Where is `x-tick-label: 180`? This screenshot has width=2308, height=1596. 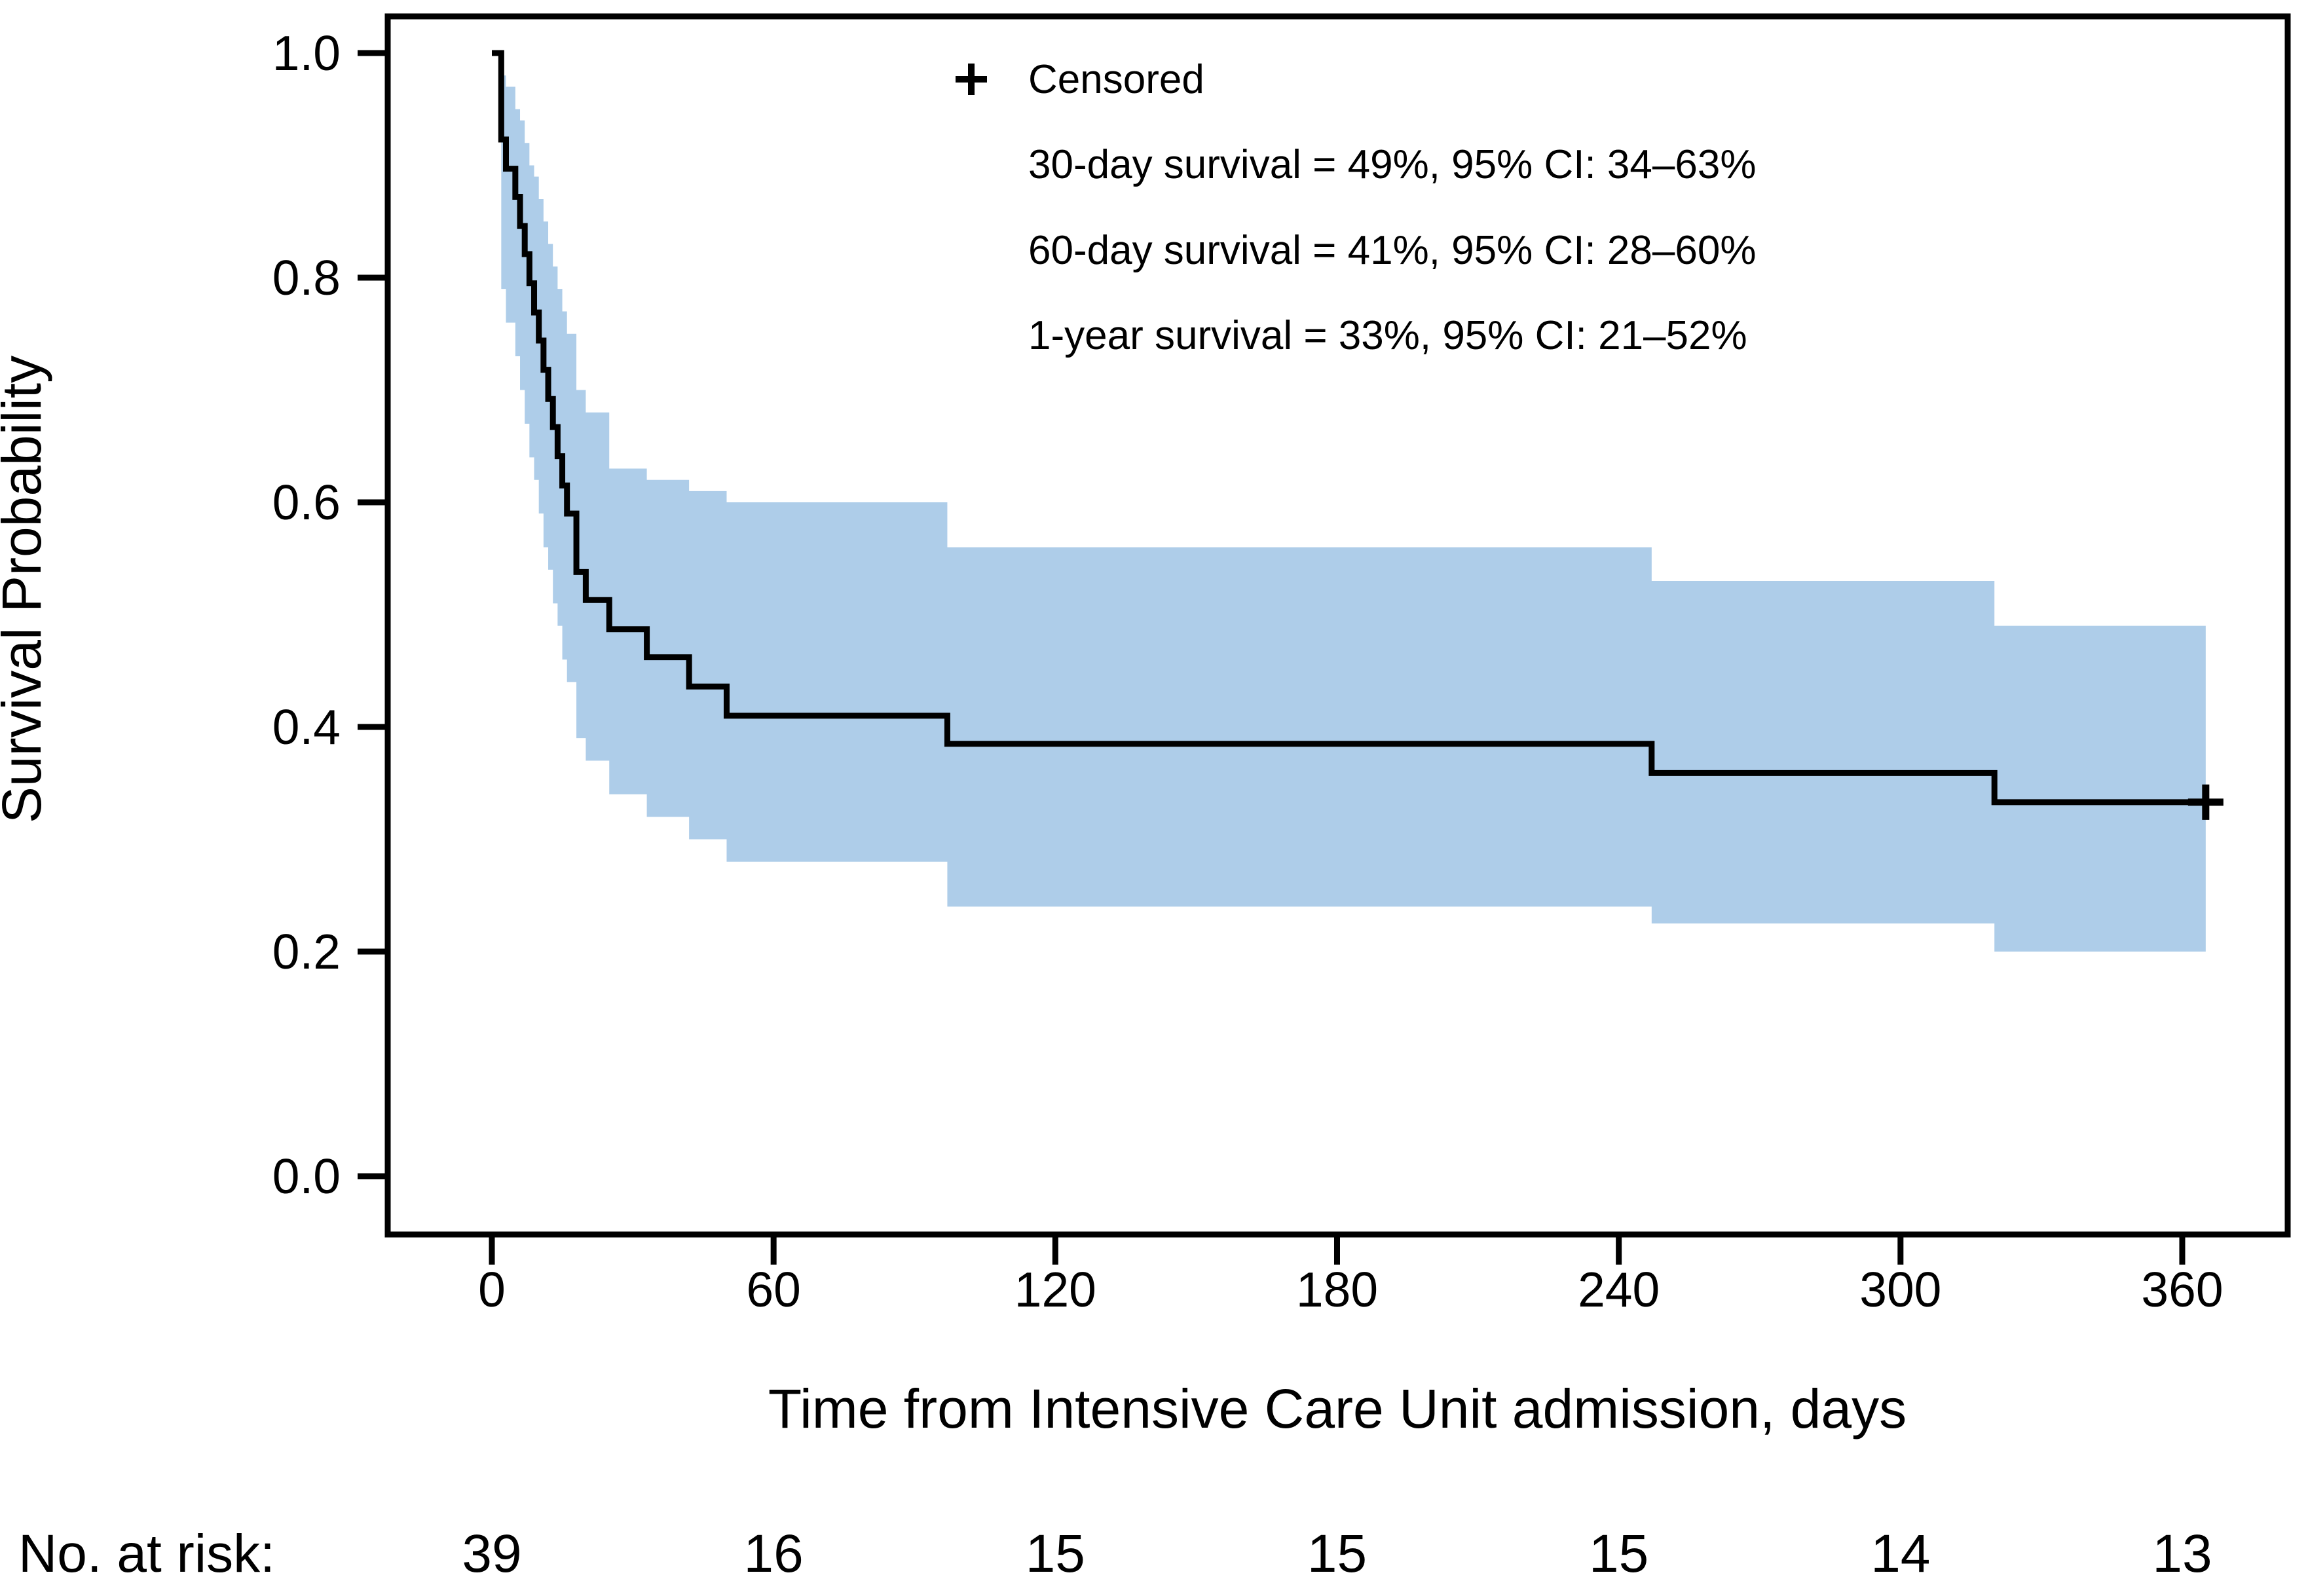 x-tick-label: 180 is located at coordinates (1337, 1289).